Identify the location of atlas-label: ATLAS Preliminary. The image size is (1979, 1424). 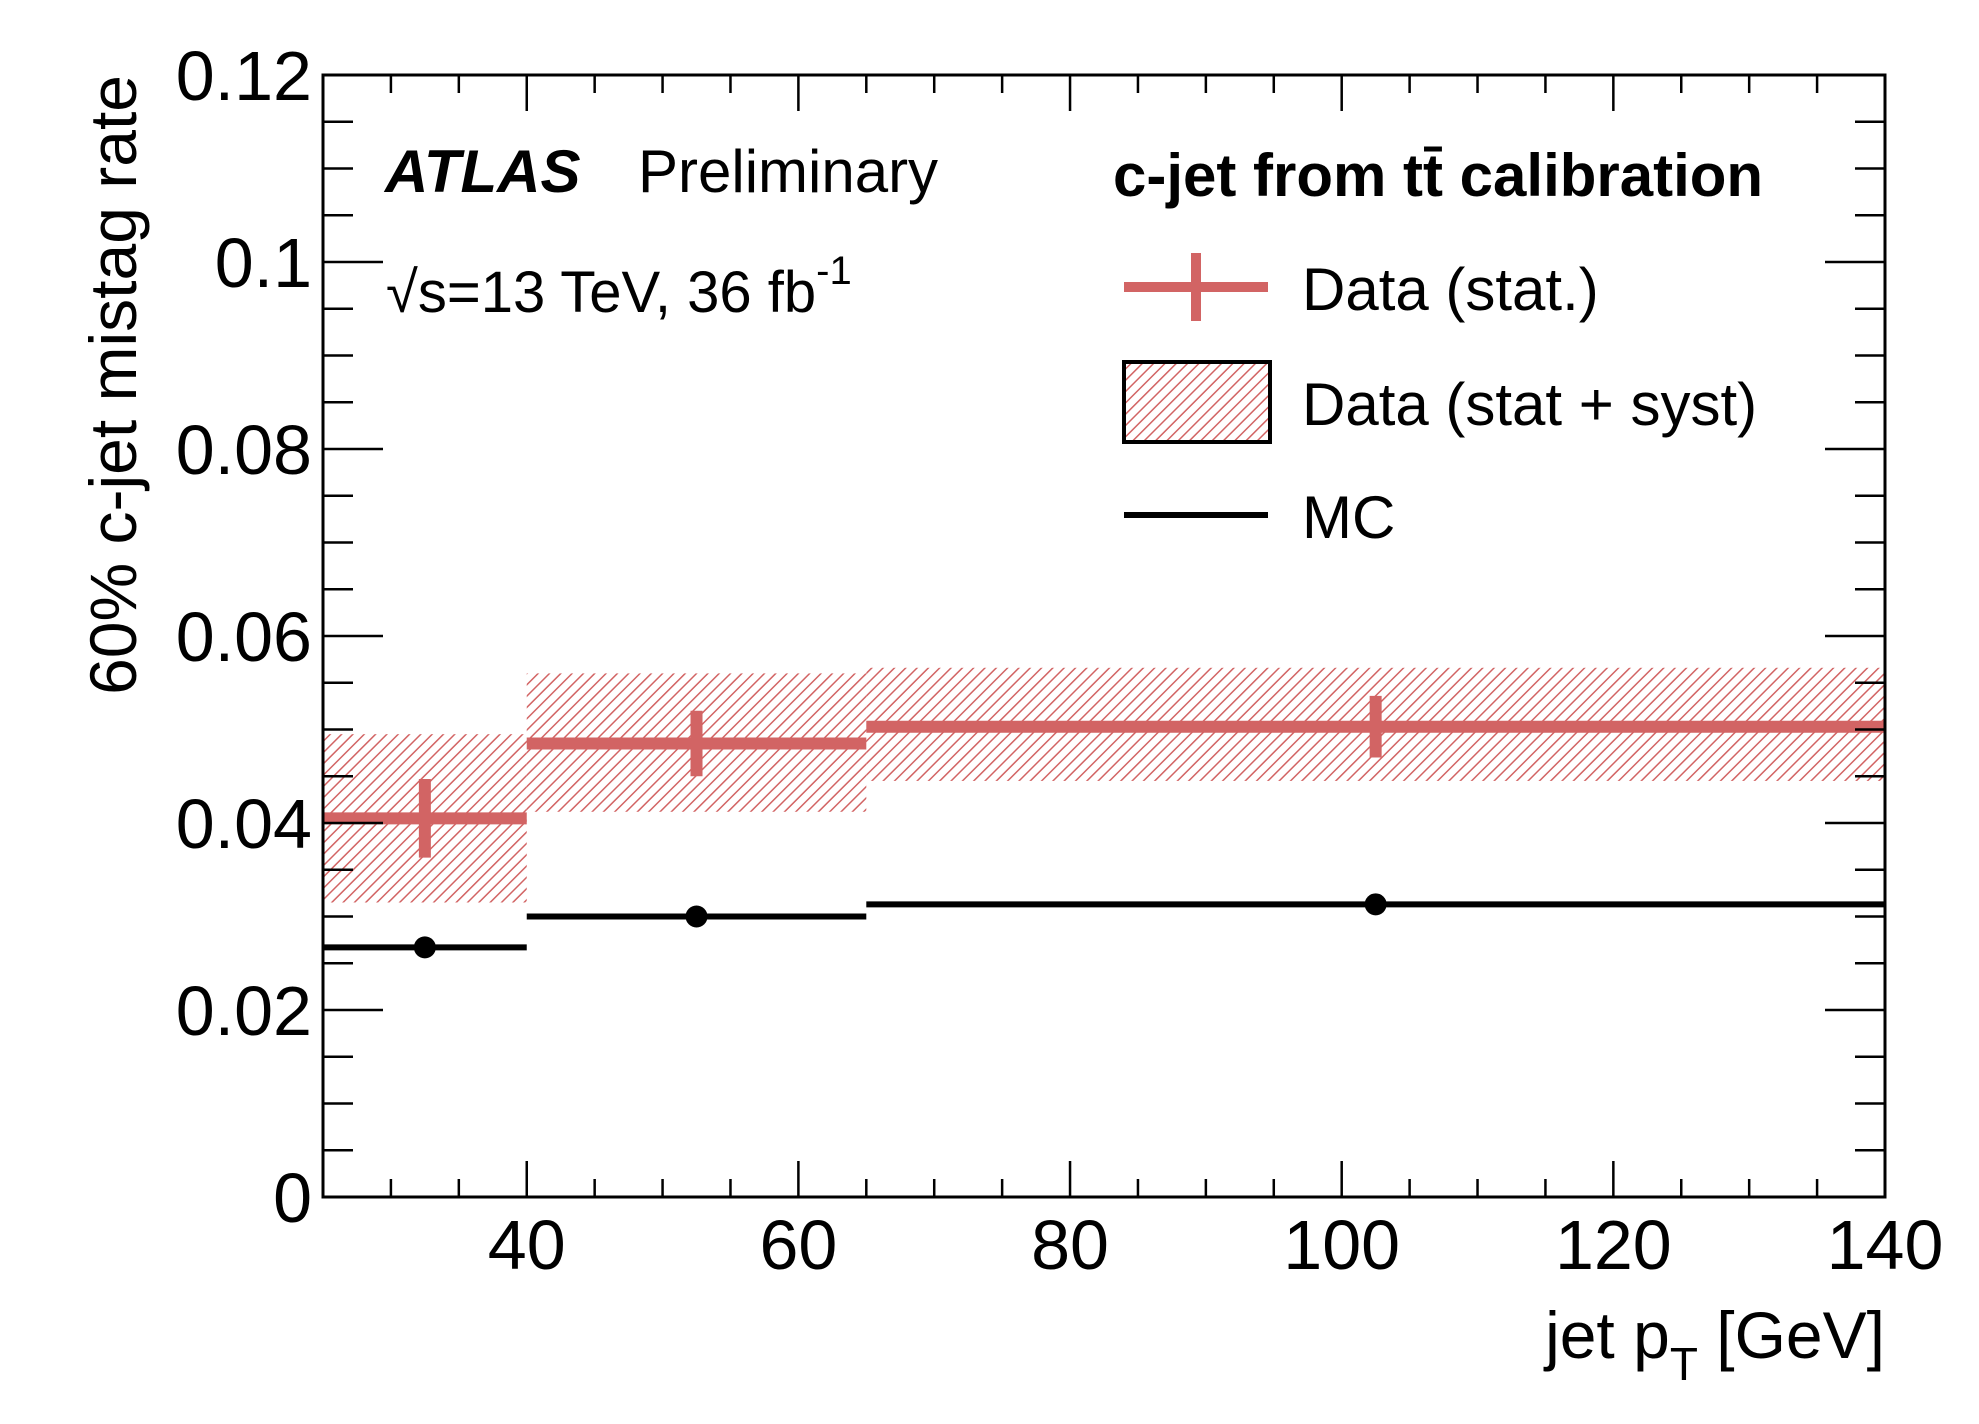
(660, 171).